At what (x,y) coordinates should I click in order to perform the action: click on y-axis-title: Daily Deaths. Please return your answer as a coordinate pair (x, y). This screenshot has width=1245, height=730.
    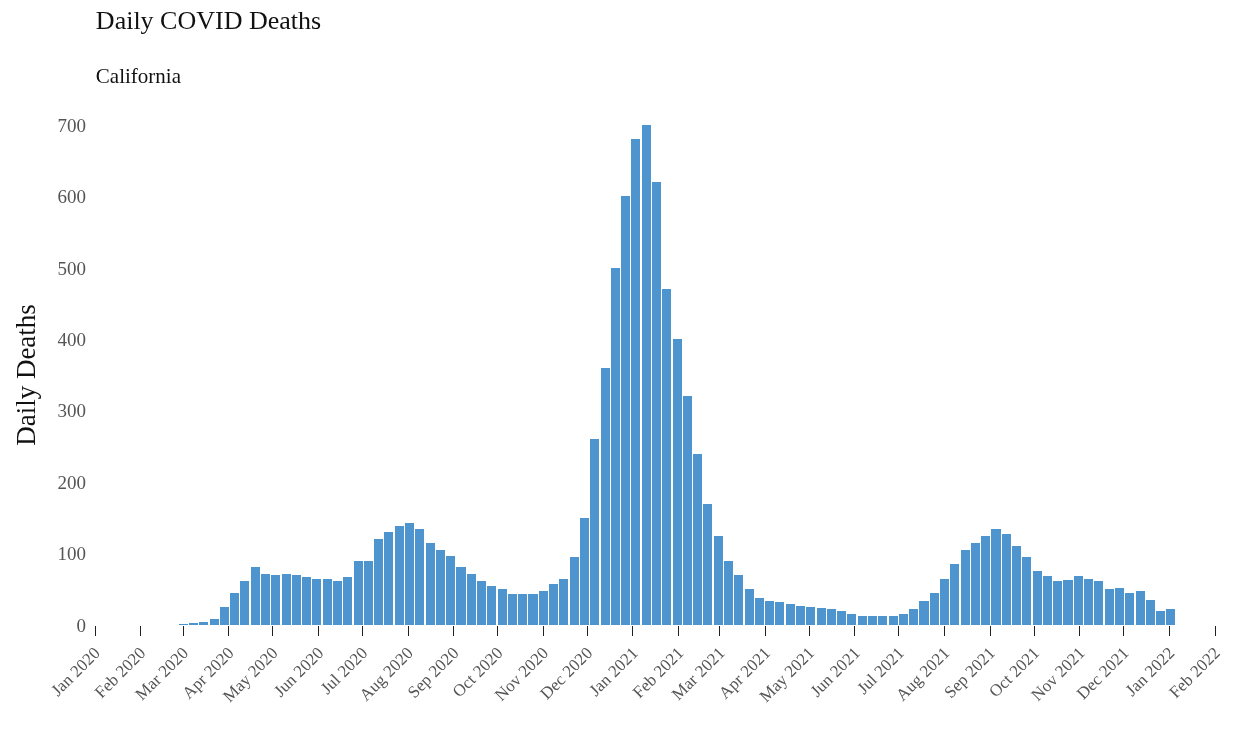
    Looking at the image, I should click on (25, 375).